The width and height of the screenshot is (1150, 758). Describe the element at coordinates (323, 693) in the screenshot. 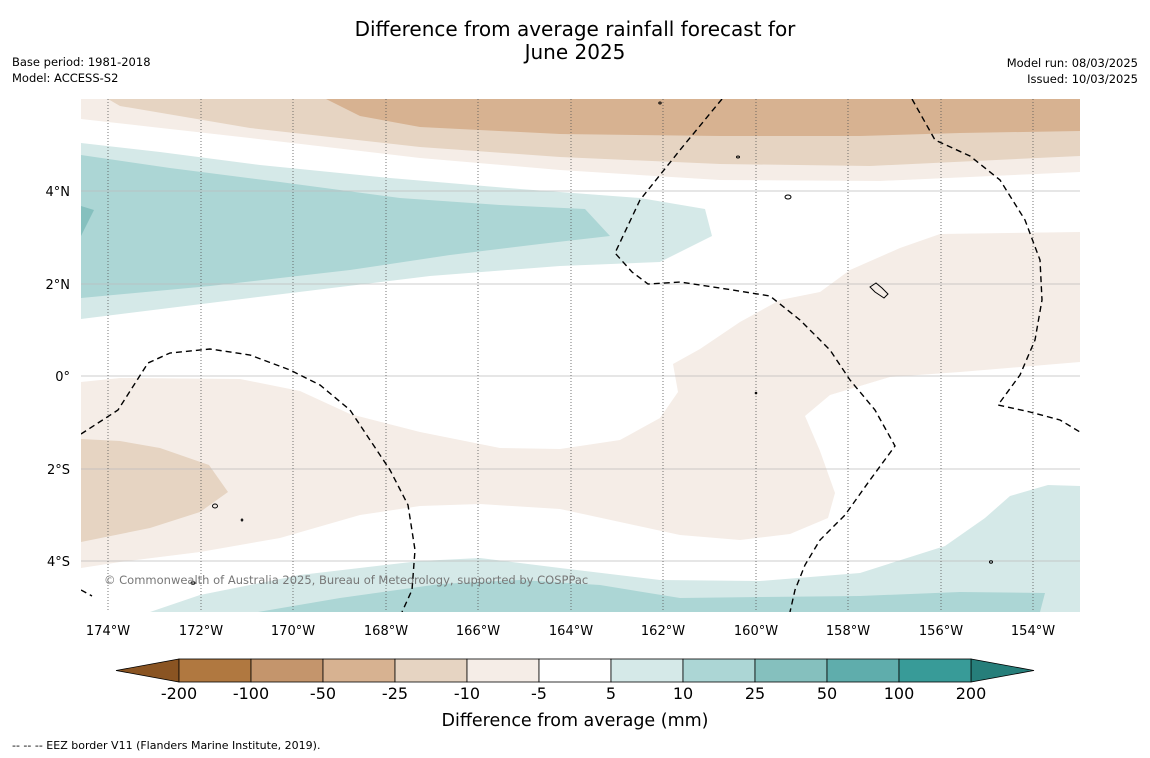

I see `colorbar-tick-label: -50` at that location.